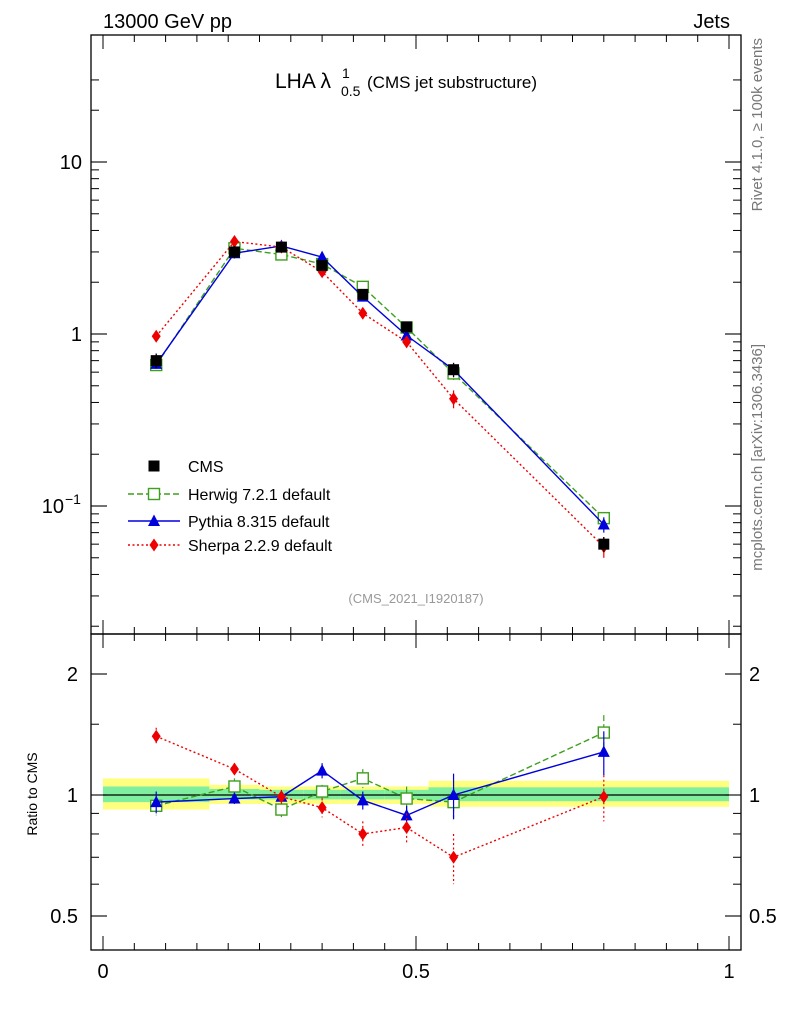 This screenshot has width=786, height=1029. What do you see at coordinates (728, 972) in the screenshot?
I see `x-tick-label: 1` at bounding box center [728, 972].